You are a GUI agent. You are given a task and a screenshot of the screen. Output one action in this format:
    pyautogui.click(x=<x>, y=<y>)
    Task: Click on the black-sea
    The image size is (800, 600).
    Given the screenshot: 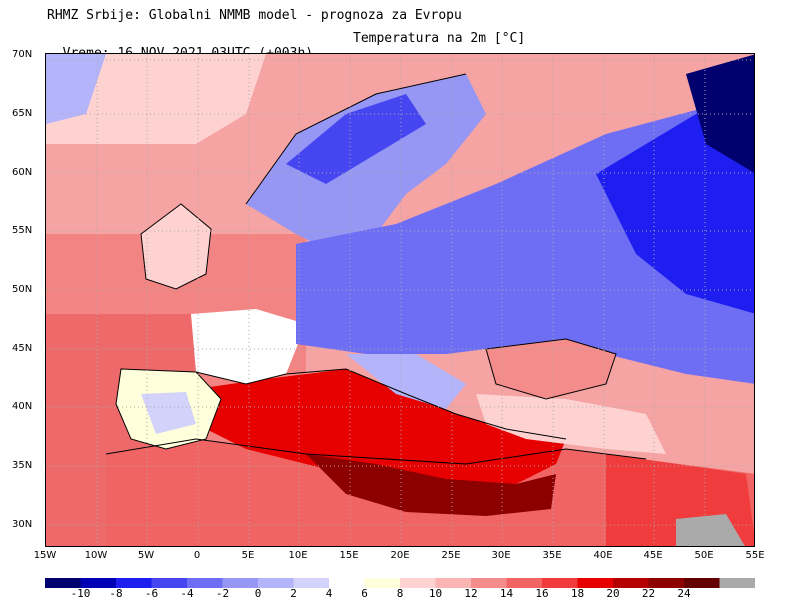 What is the action you would take?
    pyautogui.click(x=551, y=369)
    